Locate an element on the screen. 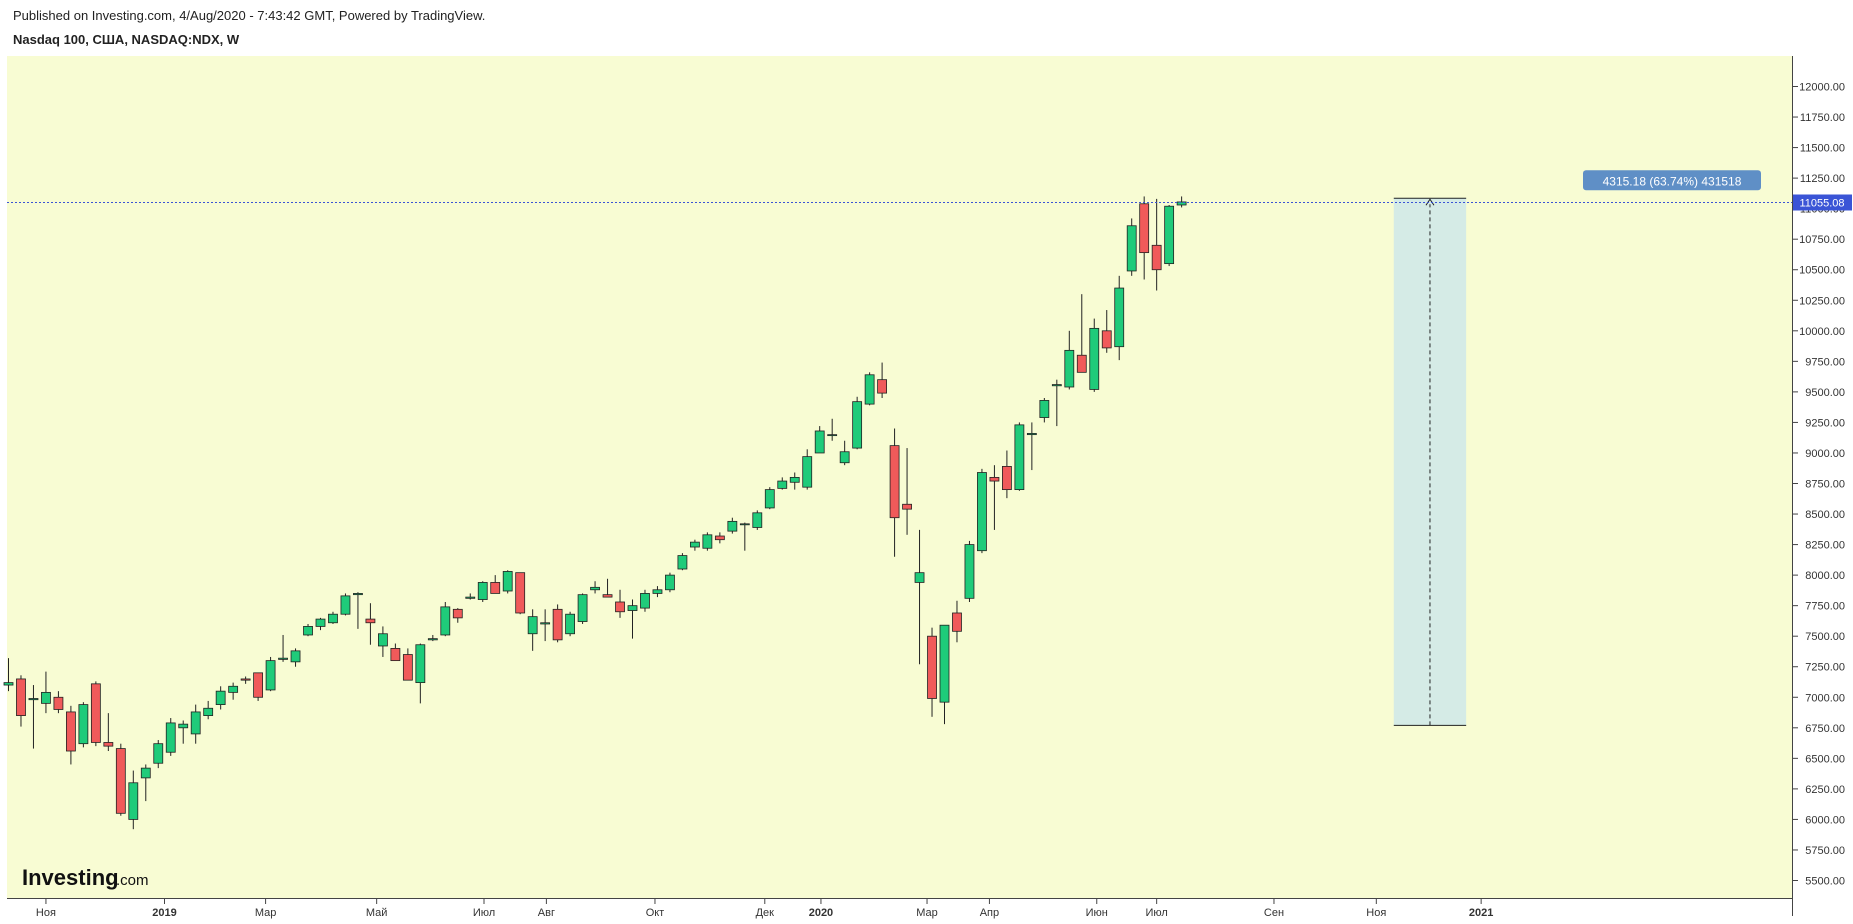 This screenshot has width=1853, height=924. x-tick-label: Авг is located at coordinates (546, 913).